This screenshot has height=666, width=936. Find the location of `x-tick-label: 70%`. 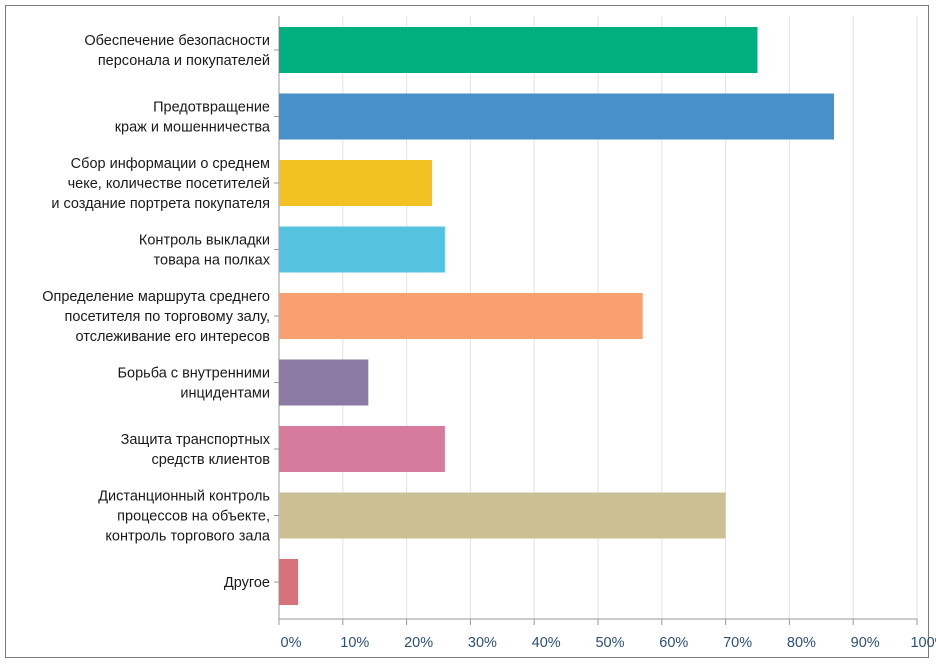

x-tick-label: 70% is located at coordinates (737, 643).